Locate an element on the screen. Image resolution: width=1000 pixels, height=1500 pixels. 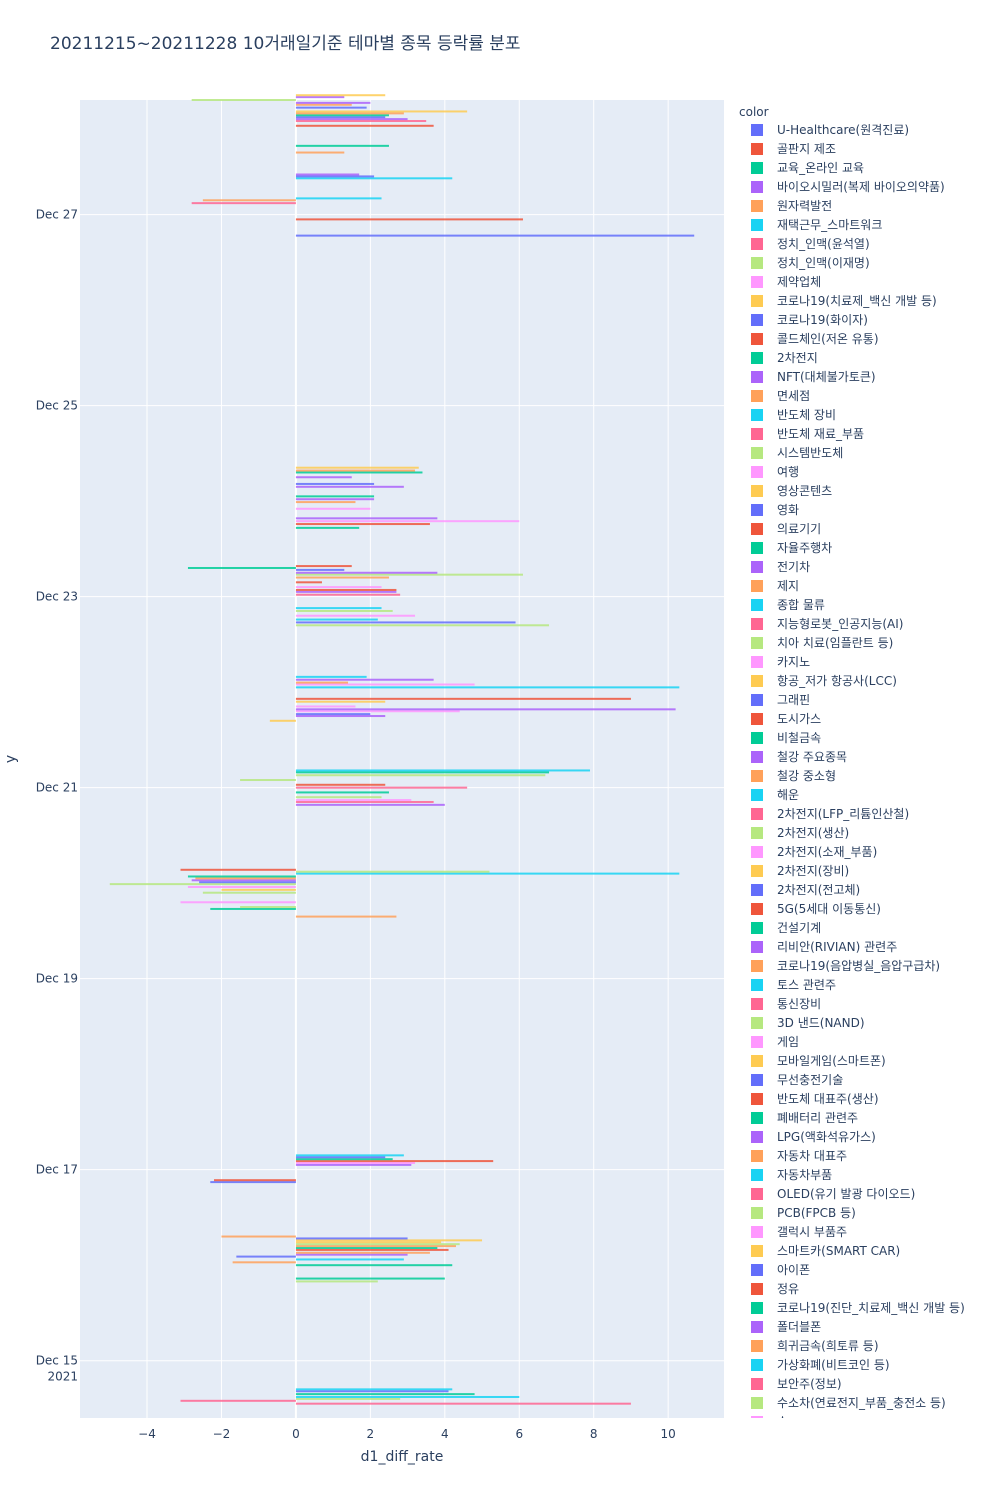
legend-item-label: 리비안(RIVIAN) 관련주 is located at coordinates (837, 947).